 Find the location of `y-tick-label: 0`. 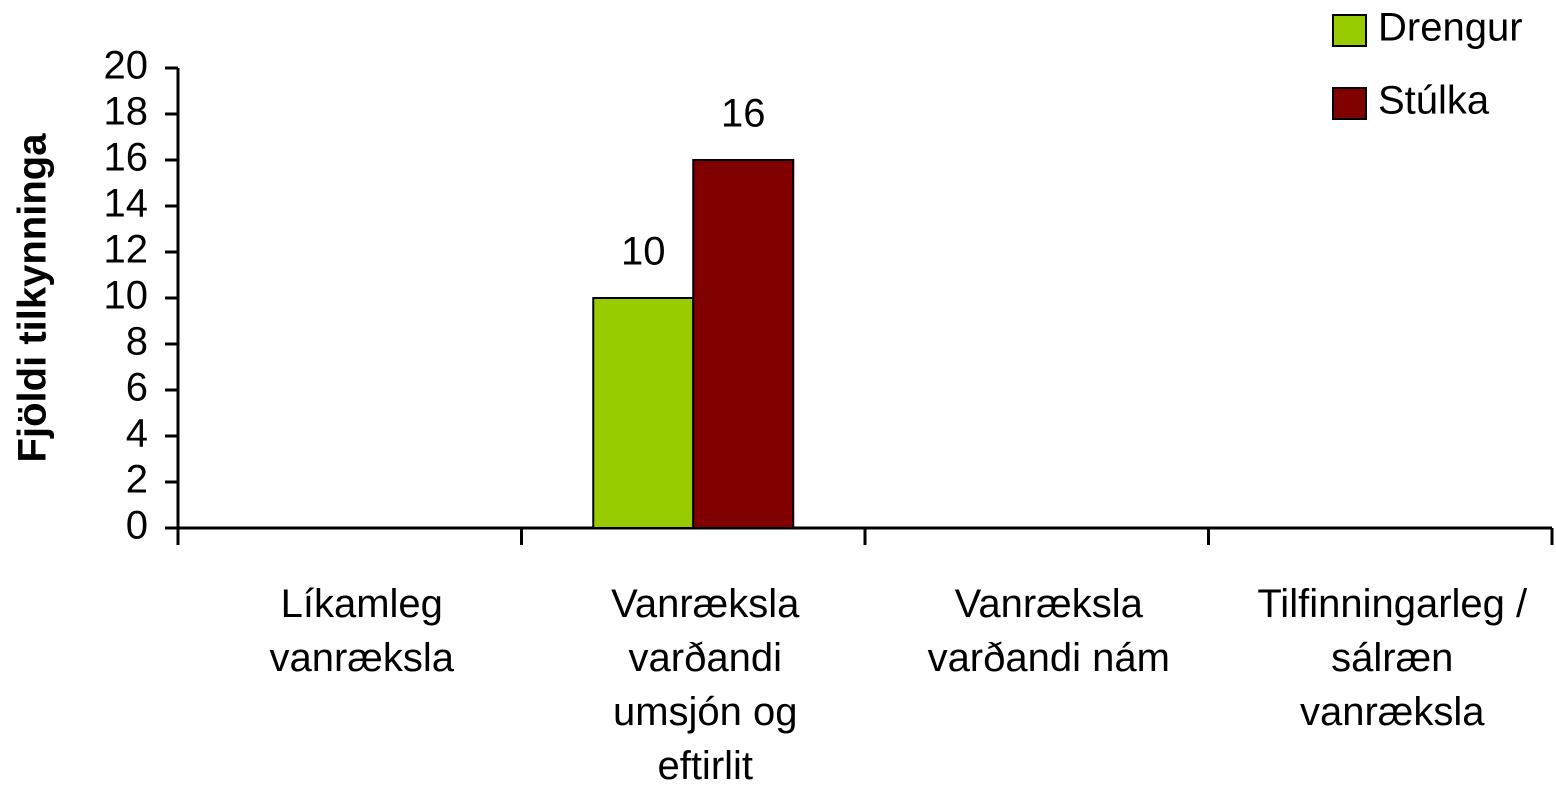

y-tick-label: 0 is located at coordinates (137, 526).